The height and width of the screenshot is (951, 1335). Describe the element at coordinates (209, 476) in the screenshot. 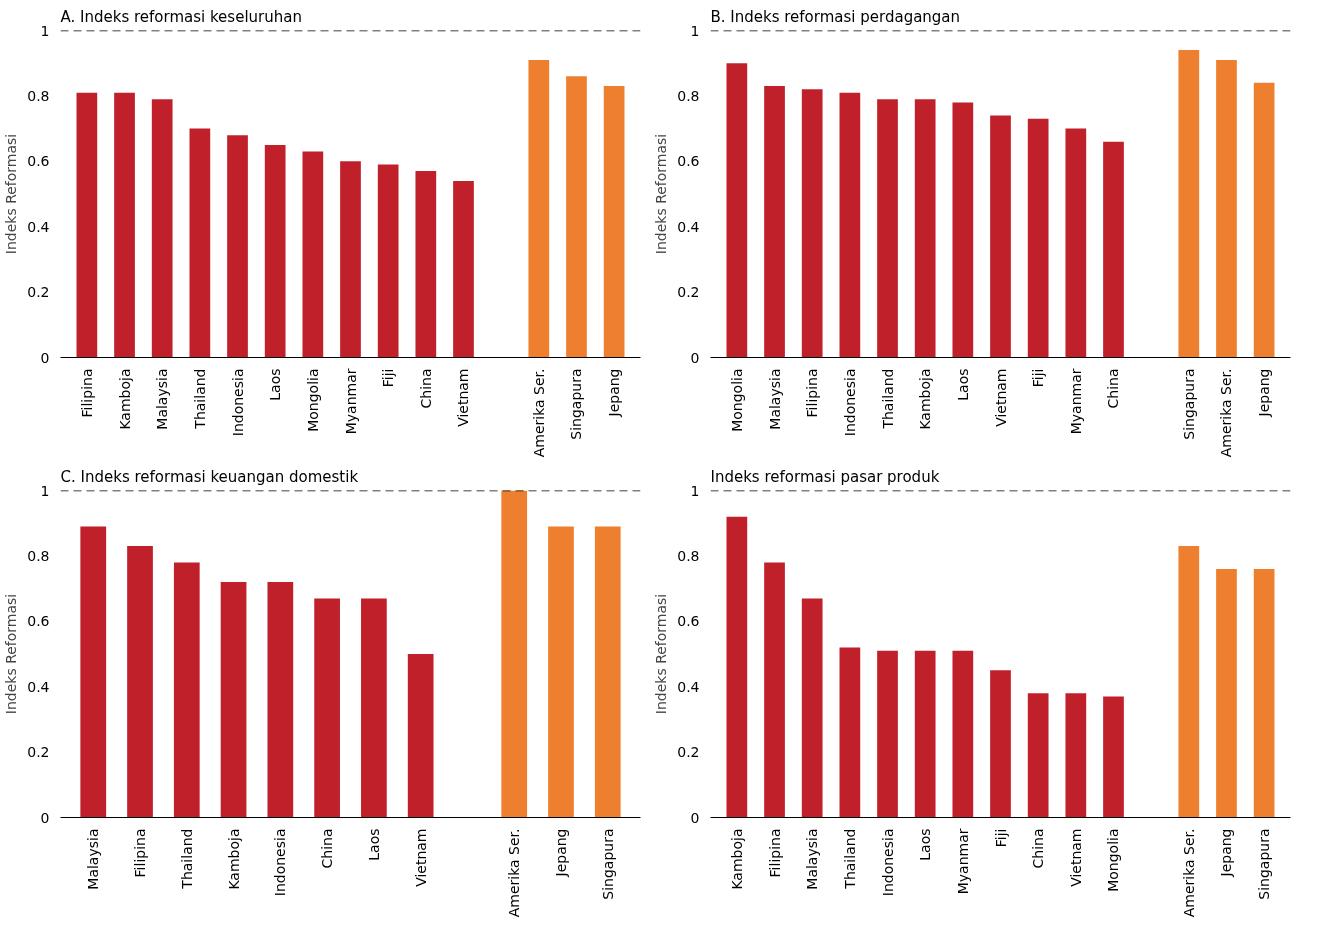

I see `chart-title: C. Indeks reformasi keuangan domestik` at that location.